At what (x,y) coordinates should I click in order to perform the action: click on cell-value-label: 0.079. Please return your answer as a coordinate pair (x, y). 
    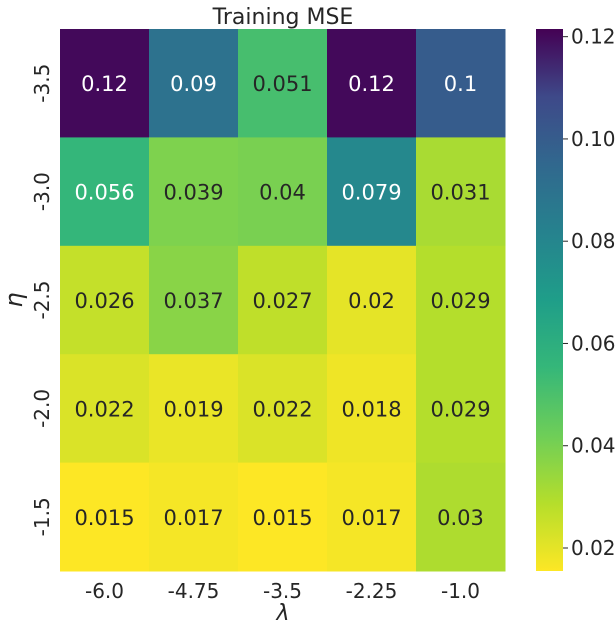
    Looking at the image, I should click on (371, 193).